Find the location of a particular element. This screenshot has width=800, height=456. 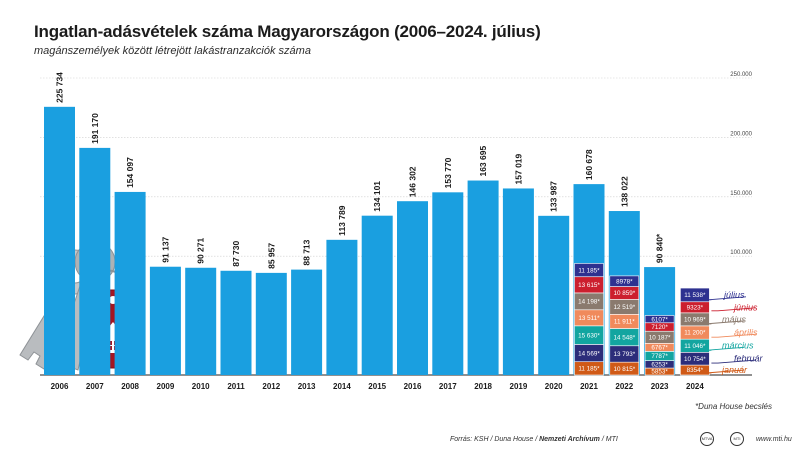

stack-segment-label: 11 538* is located at coordinates (695, 295).